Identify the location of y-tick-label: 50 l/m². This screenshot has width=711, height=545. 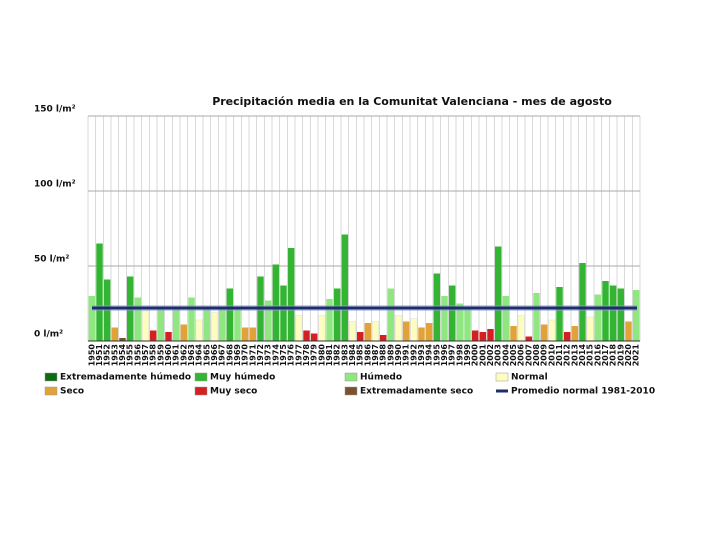
(51, 260).